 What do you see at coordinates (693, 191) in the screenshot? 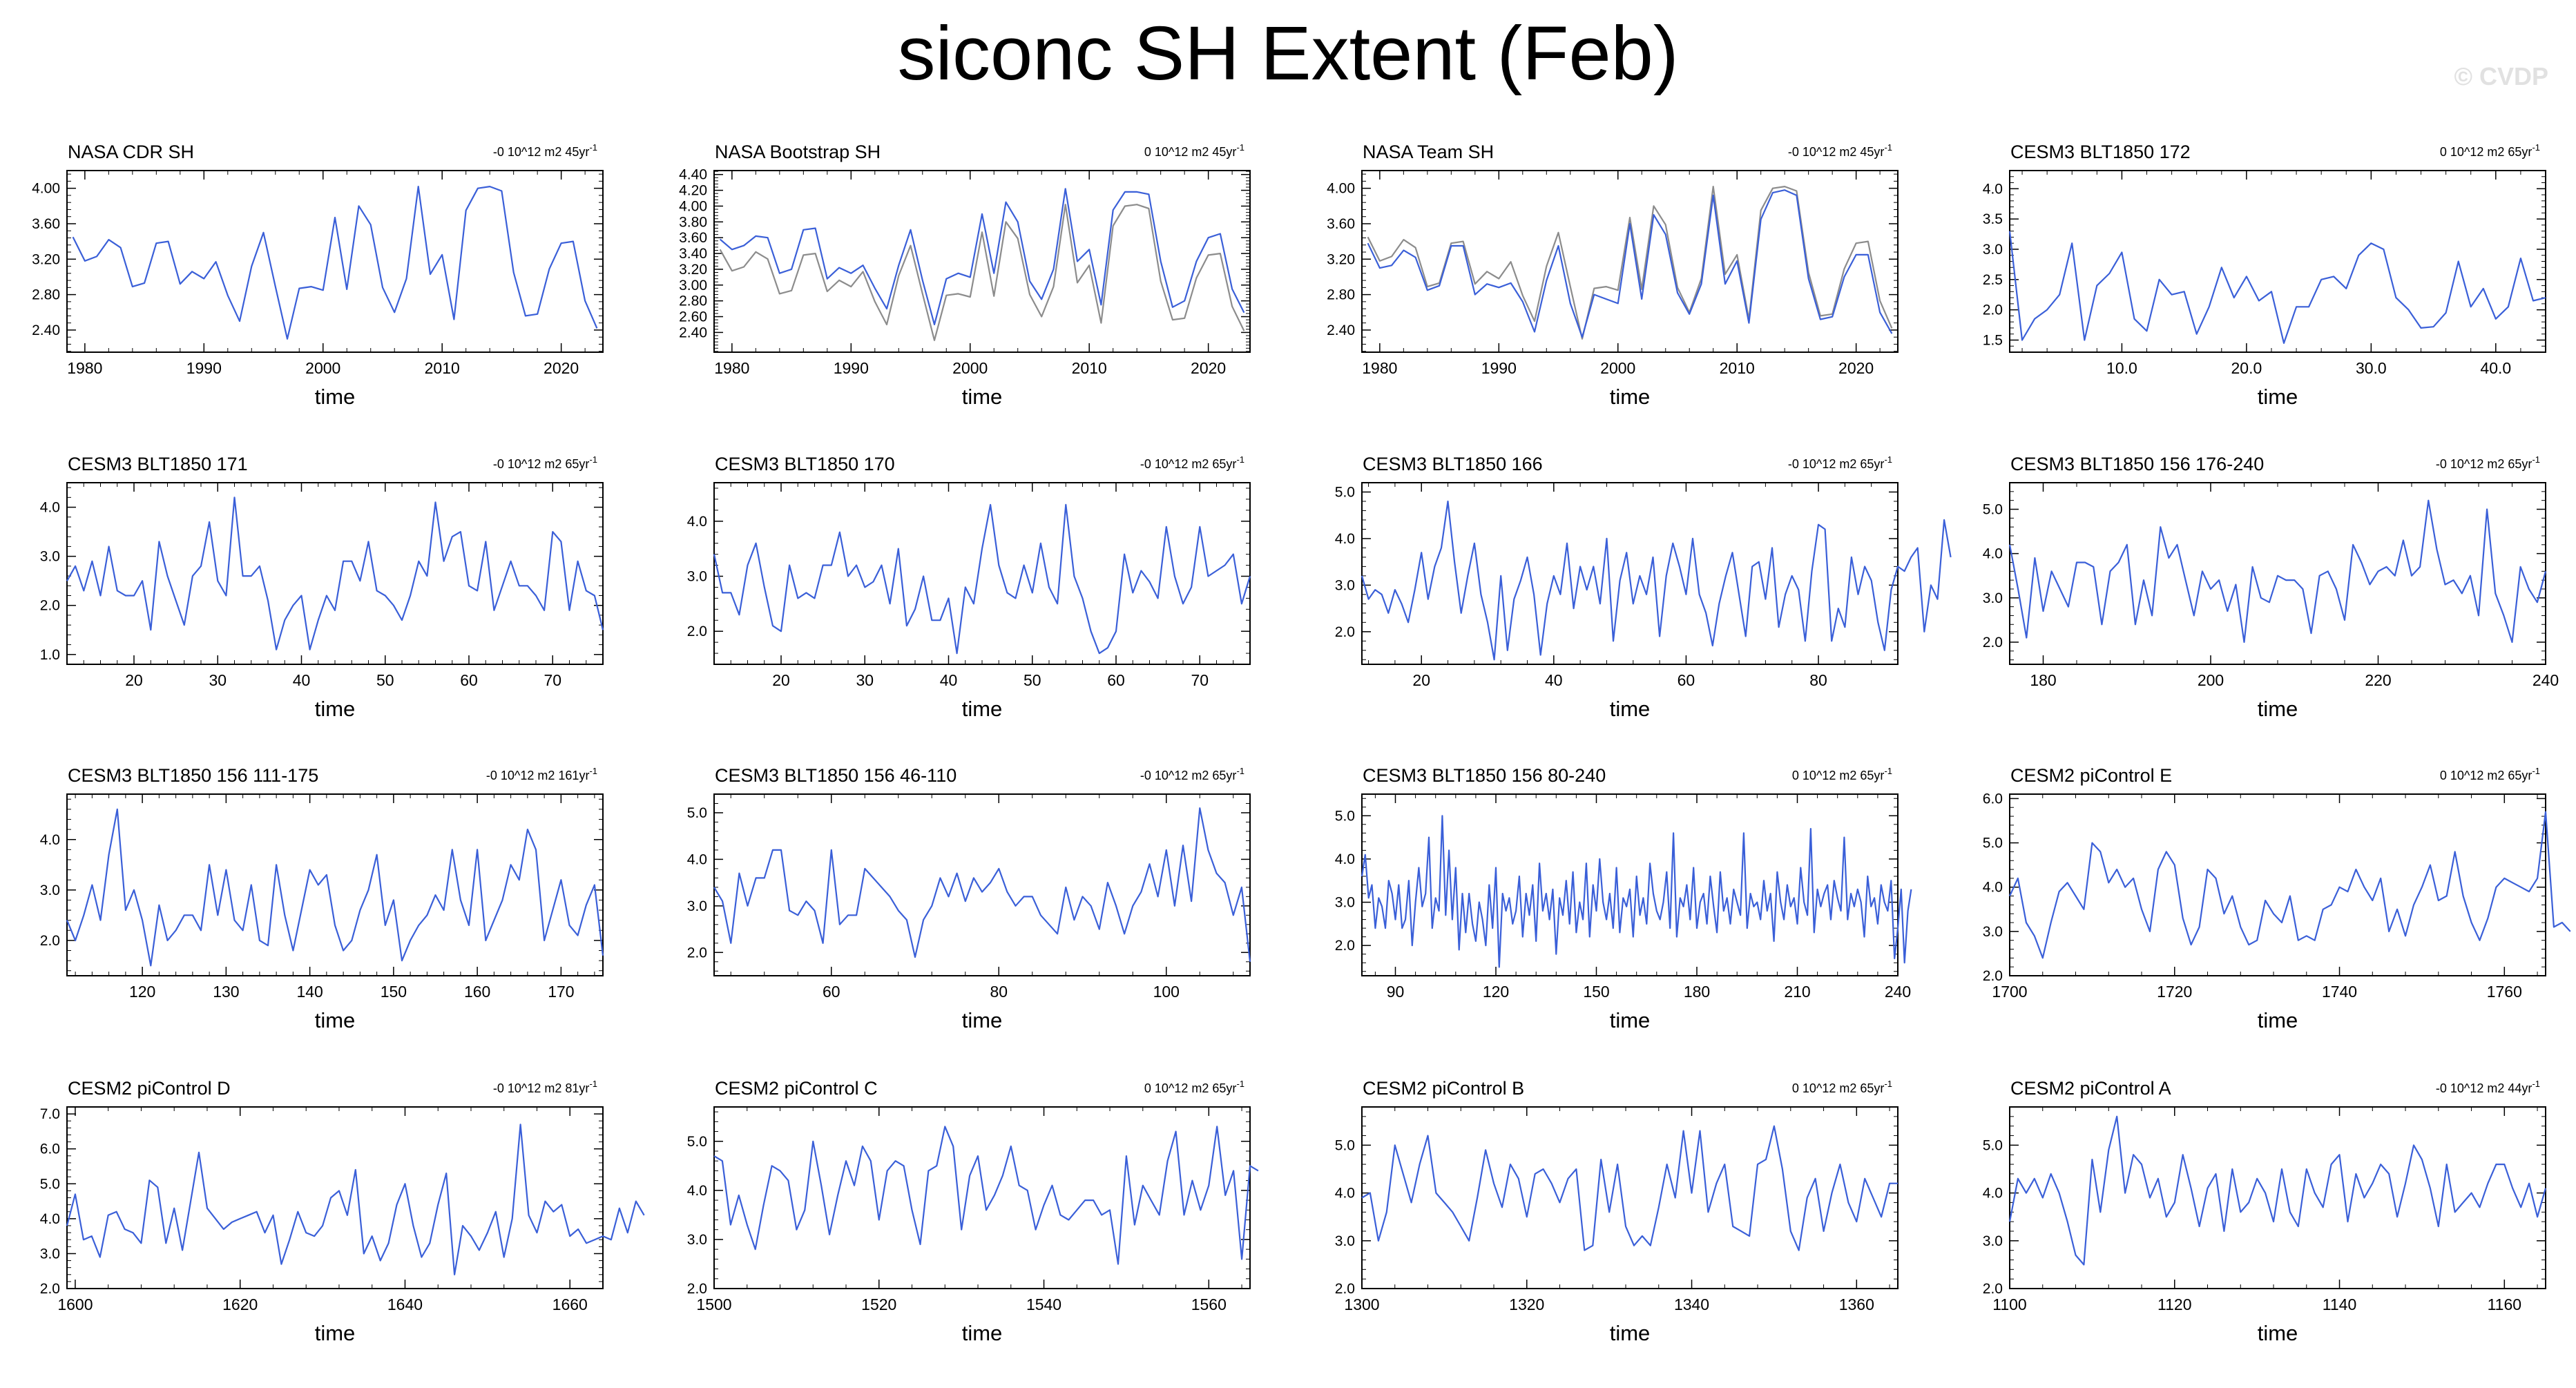
I see `y-tick-label: 4.20` at bounding box center [693, 191].